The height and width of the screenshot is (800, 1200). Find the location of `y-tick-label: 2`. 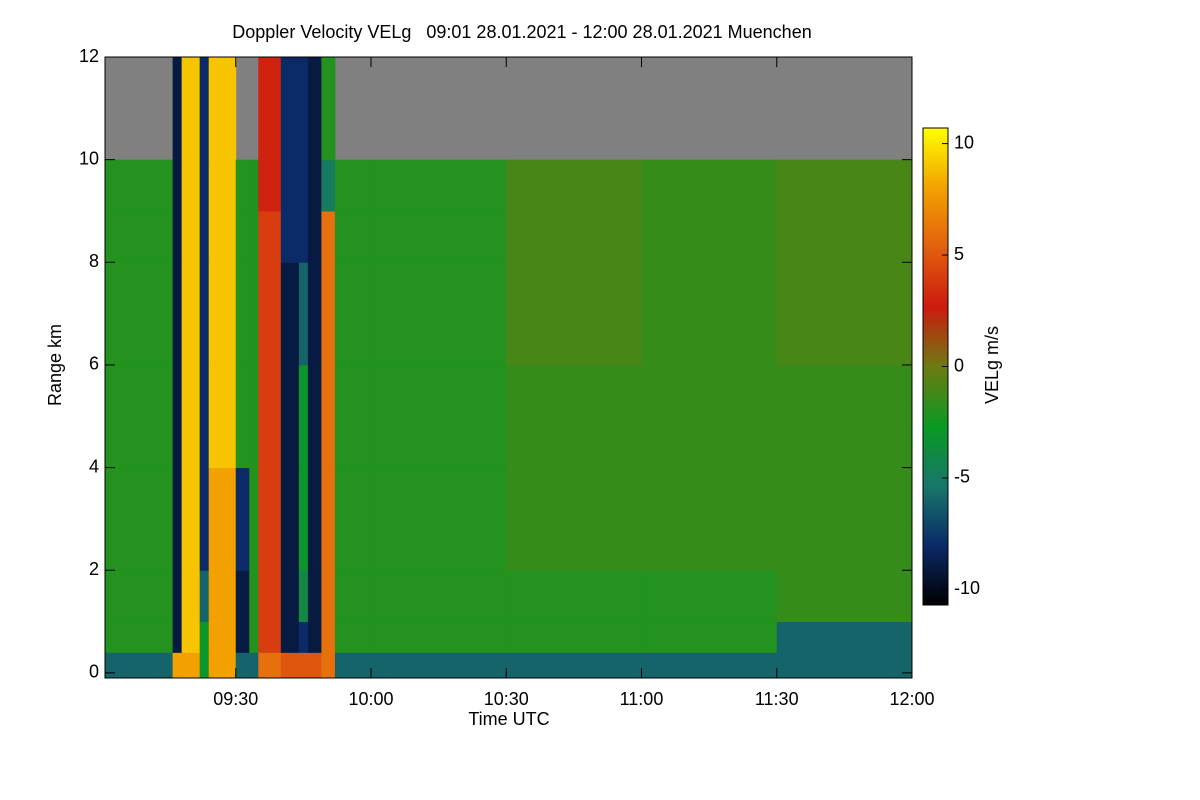

y-tick-label: 2 is located at coordinates (94, 569).